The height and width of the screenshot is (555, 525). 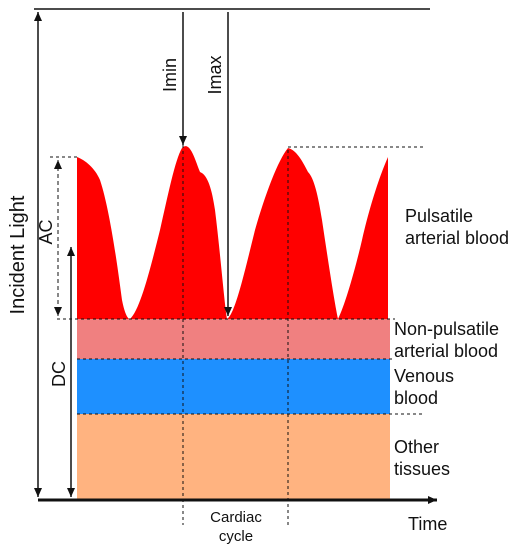 What do you see at coordinates (59, 374) in the screenshot?
I see `dc-label: DC` at bounding box center [59, 374].